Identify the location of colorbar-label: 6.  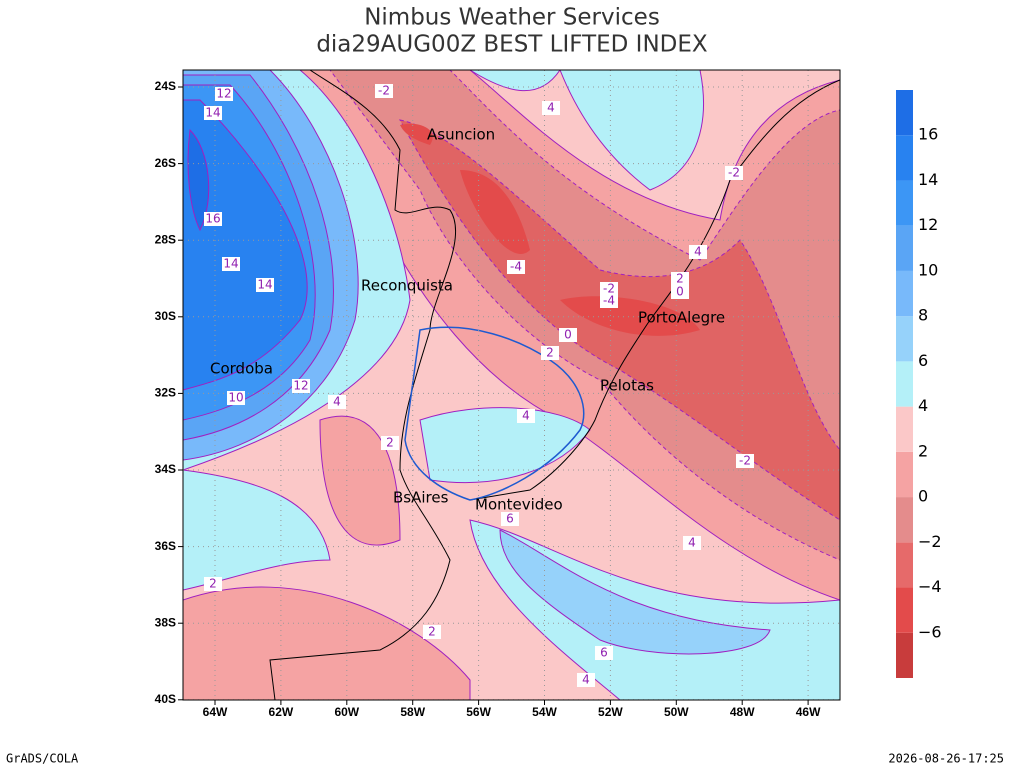
(923, 360).